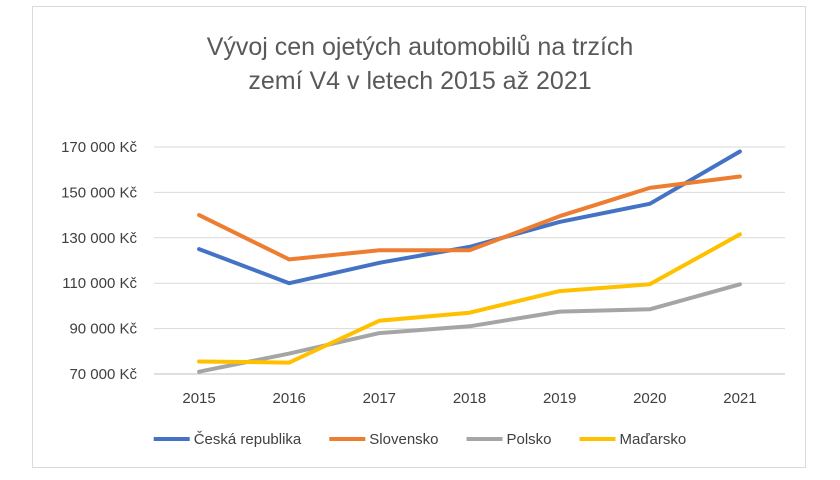  I want to click on x-tick-label: 2018, so click(469, 398).